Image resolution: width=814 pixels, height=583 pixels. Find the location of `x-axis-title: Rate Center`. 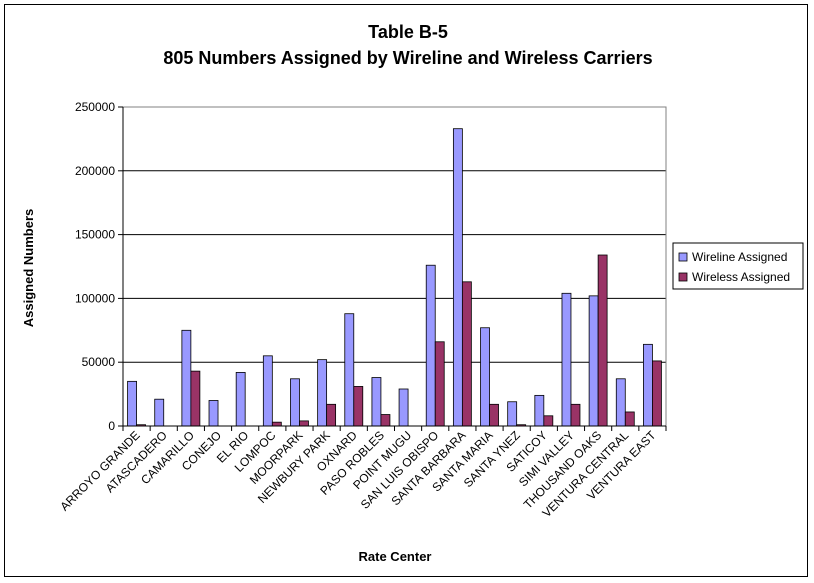

x-axis-title: Rate Center is located at coordinates (395, 556).